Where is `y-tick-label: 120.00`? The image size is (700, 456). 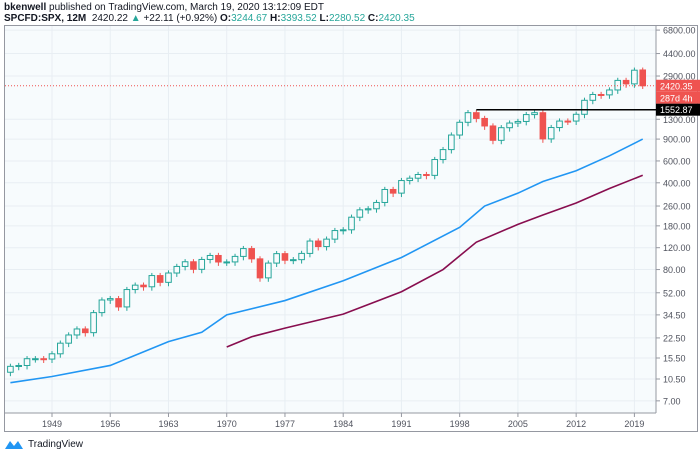
y-tick-label: 120.00 is located at coordinates (677, 248).